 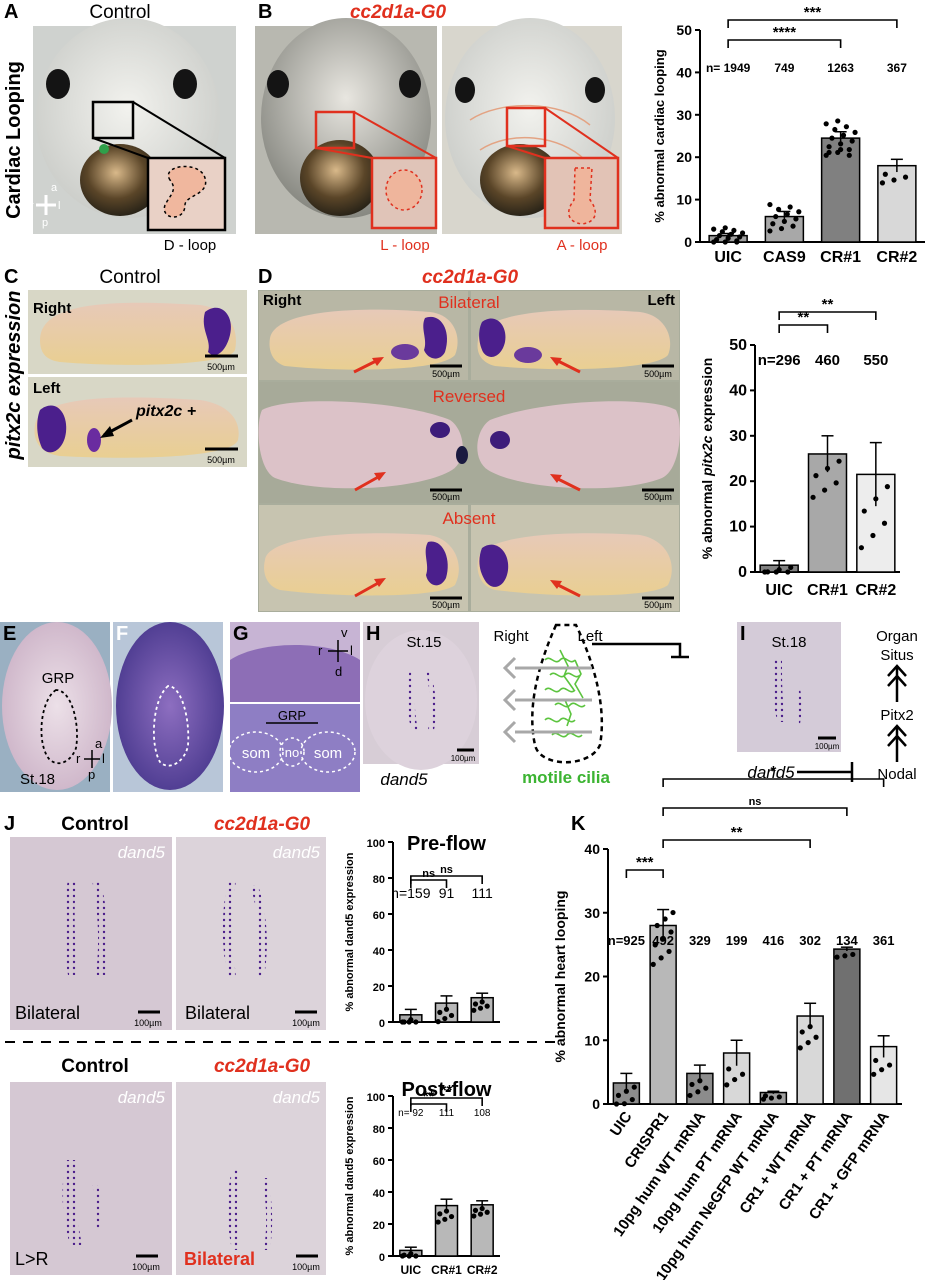 What do you see at coordinates (251, 933) in the screenshot?
I see `pre-mutant-image` at bounding box center [251, 933].